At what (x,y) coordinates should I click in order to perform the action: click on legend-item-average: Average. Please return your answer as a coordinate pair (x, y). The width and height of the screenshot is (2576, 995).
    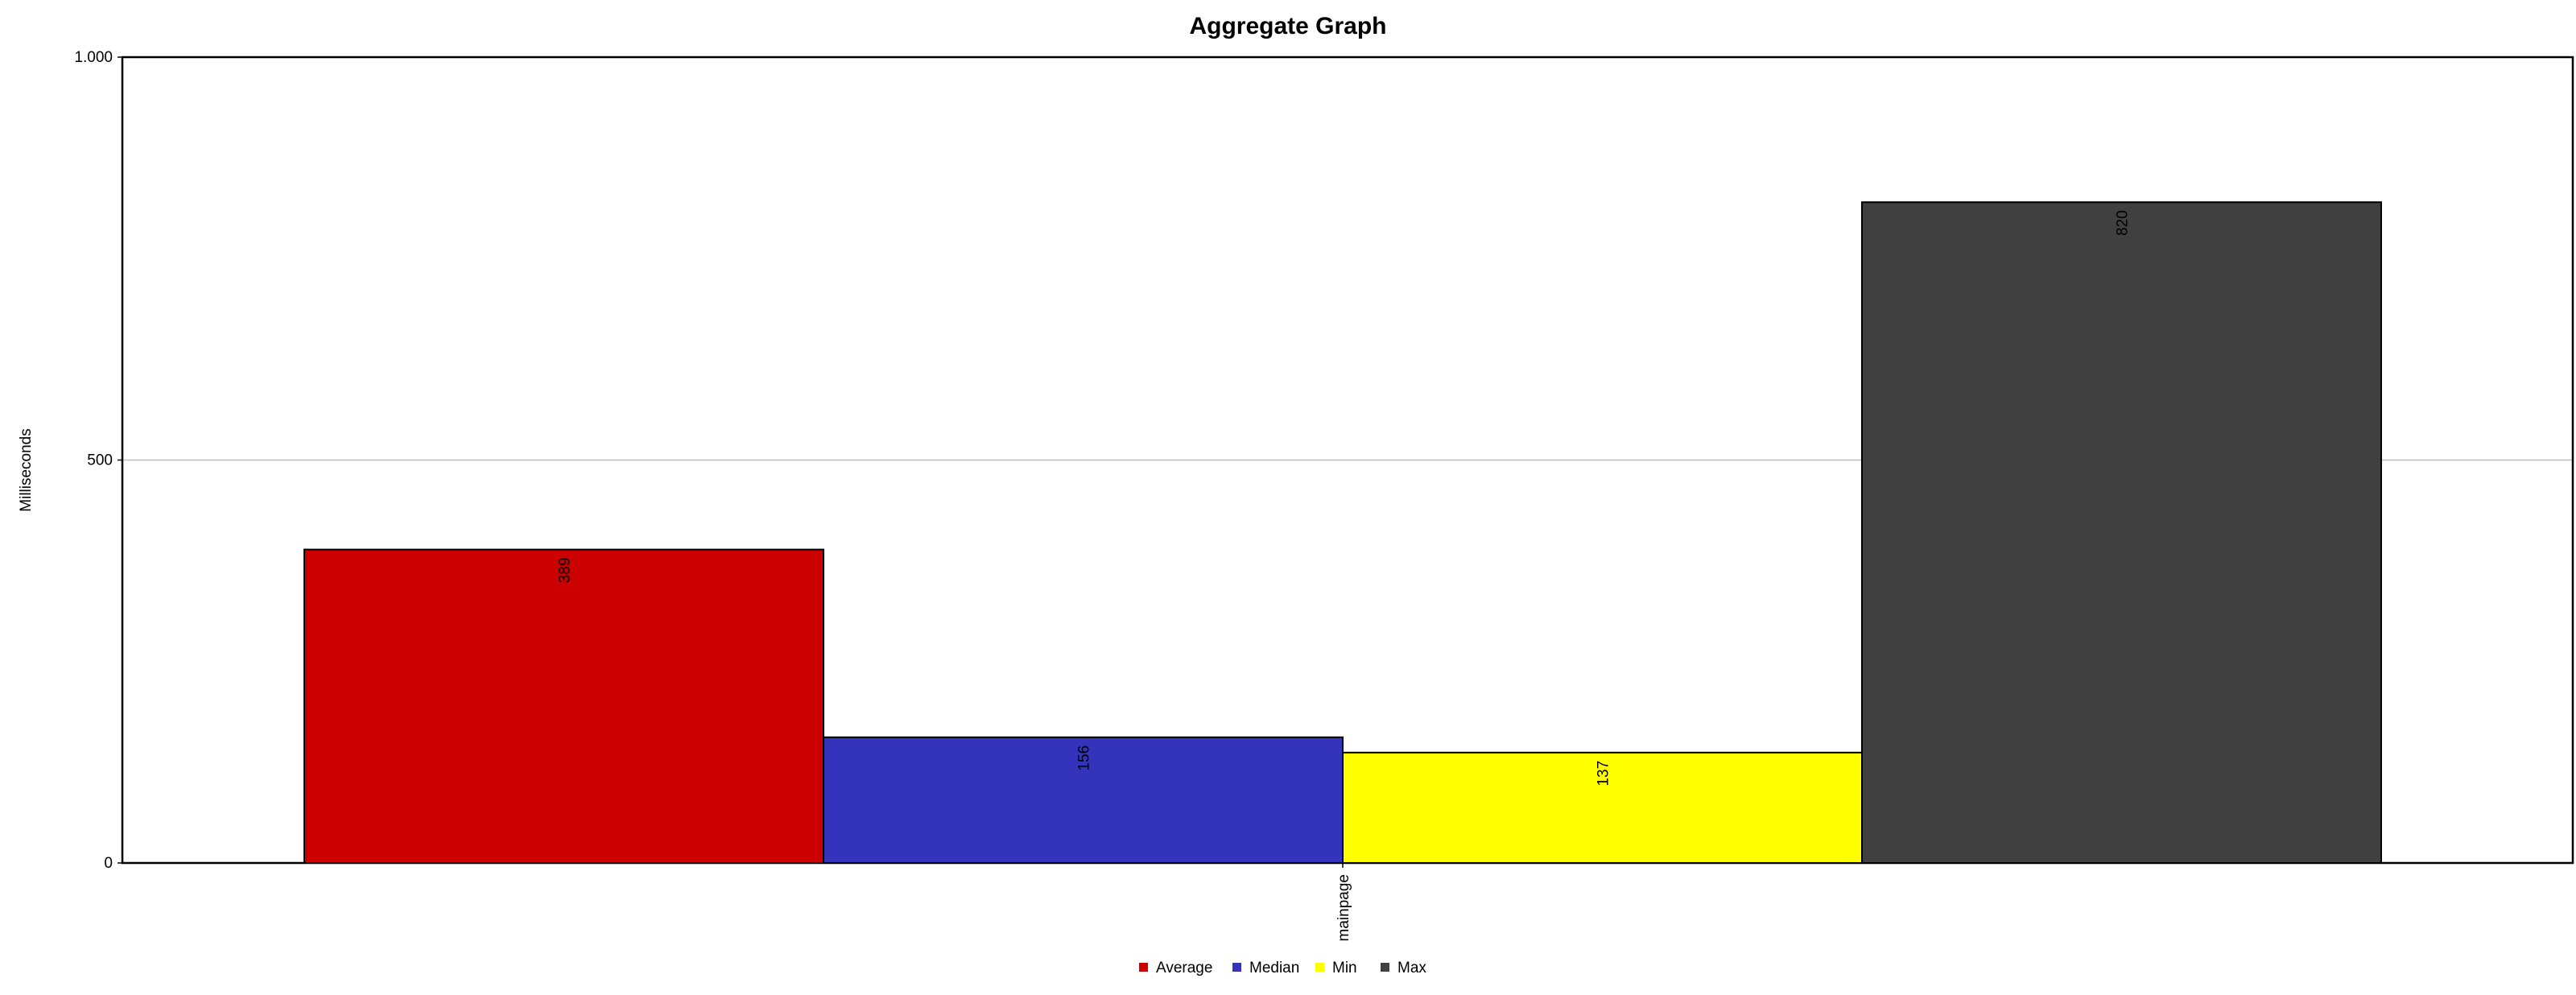
    Looking at the image, I should click on (1175, 968).